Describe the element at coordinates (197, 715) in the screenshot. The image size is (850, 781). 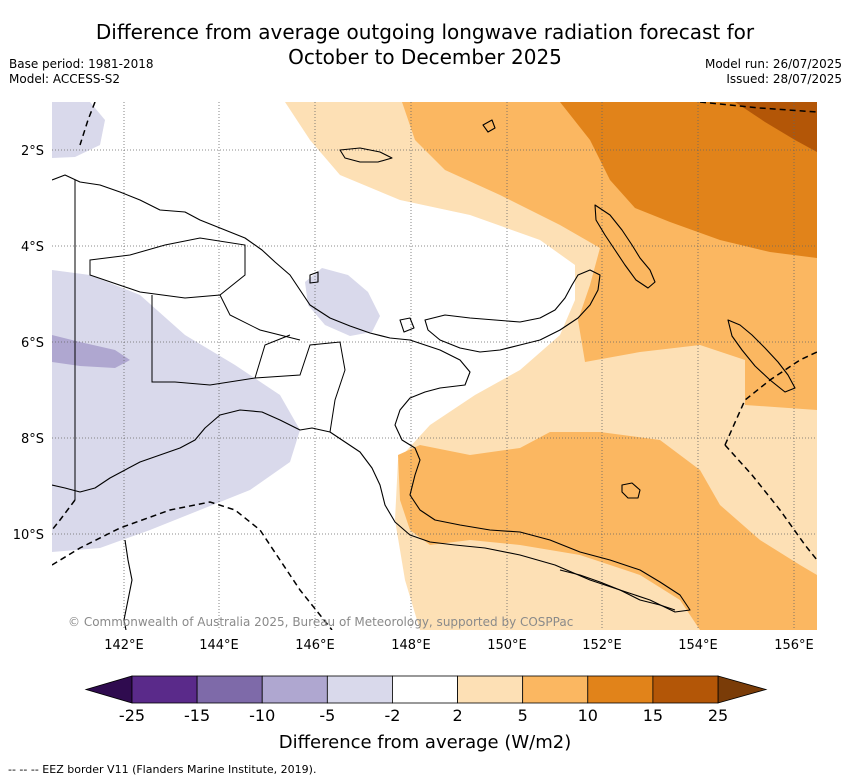
I see `colorbar-tick-label: -15` at that location.